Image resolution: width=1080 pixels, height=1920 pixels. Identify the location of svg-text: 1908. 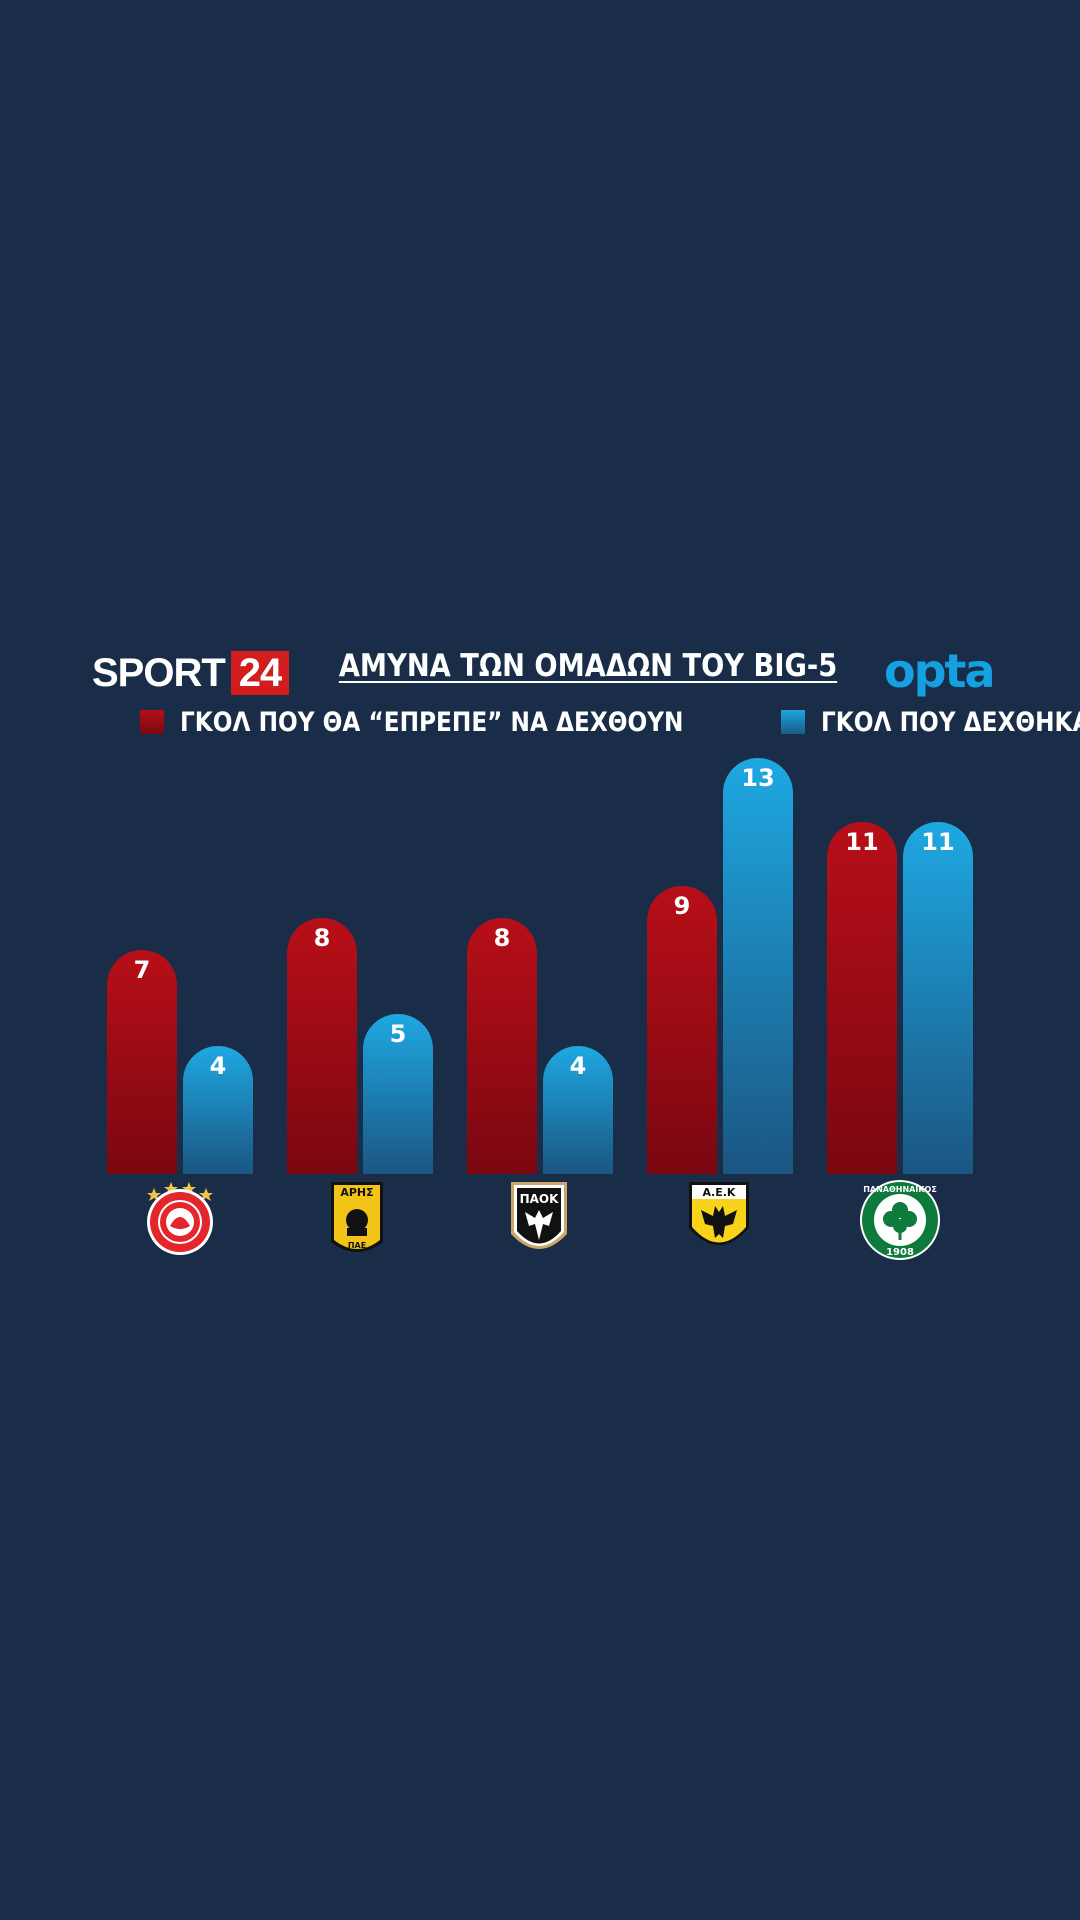
(900, 1252).